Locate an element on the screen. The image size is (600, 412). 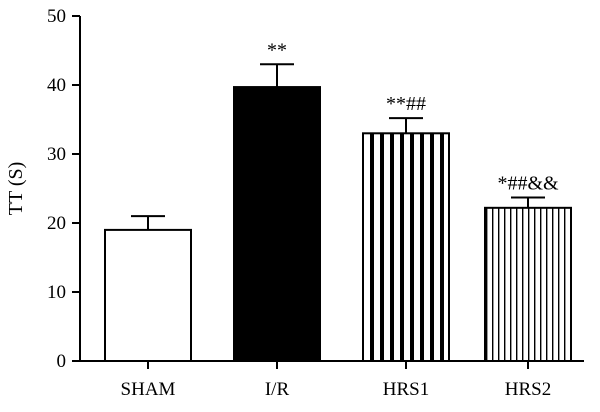
x-tick-label: I/R is located at coordinates (277, 389).